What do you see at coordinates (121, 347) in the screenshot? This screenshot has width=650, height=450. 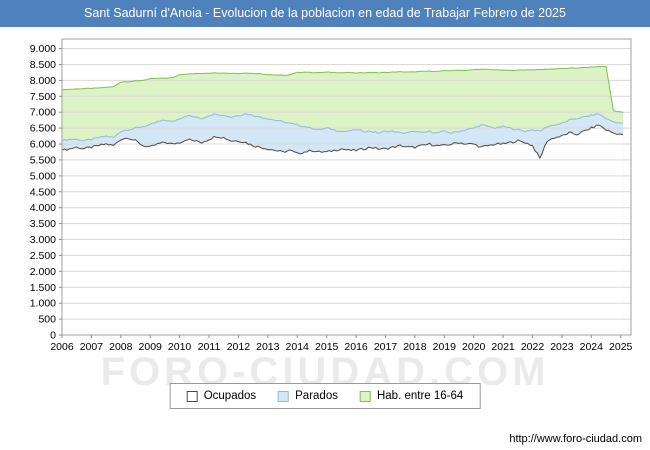 I see `svg-text: 2008` at bounding box center [121, 347].